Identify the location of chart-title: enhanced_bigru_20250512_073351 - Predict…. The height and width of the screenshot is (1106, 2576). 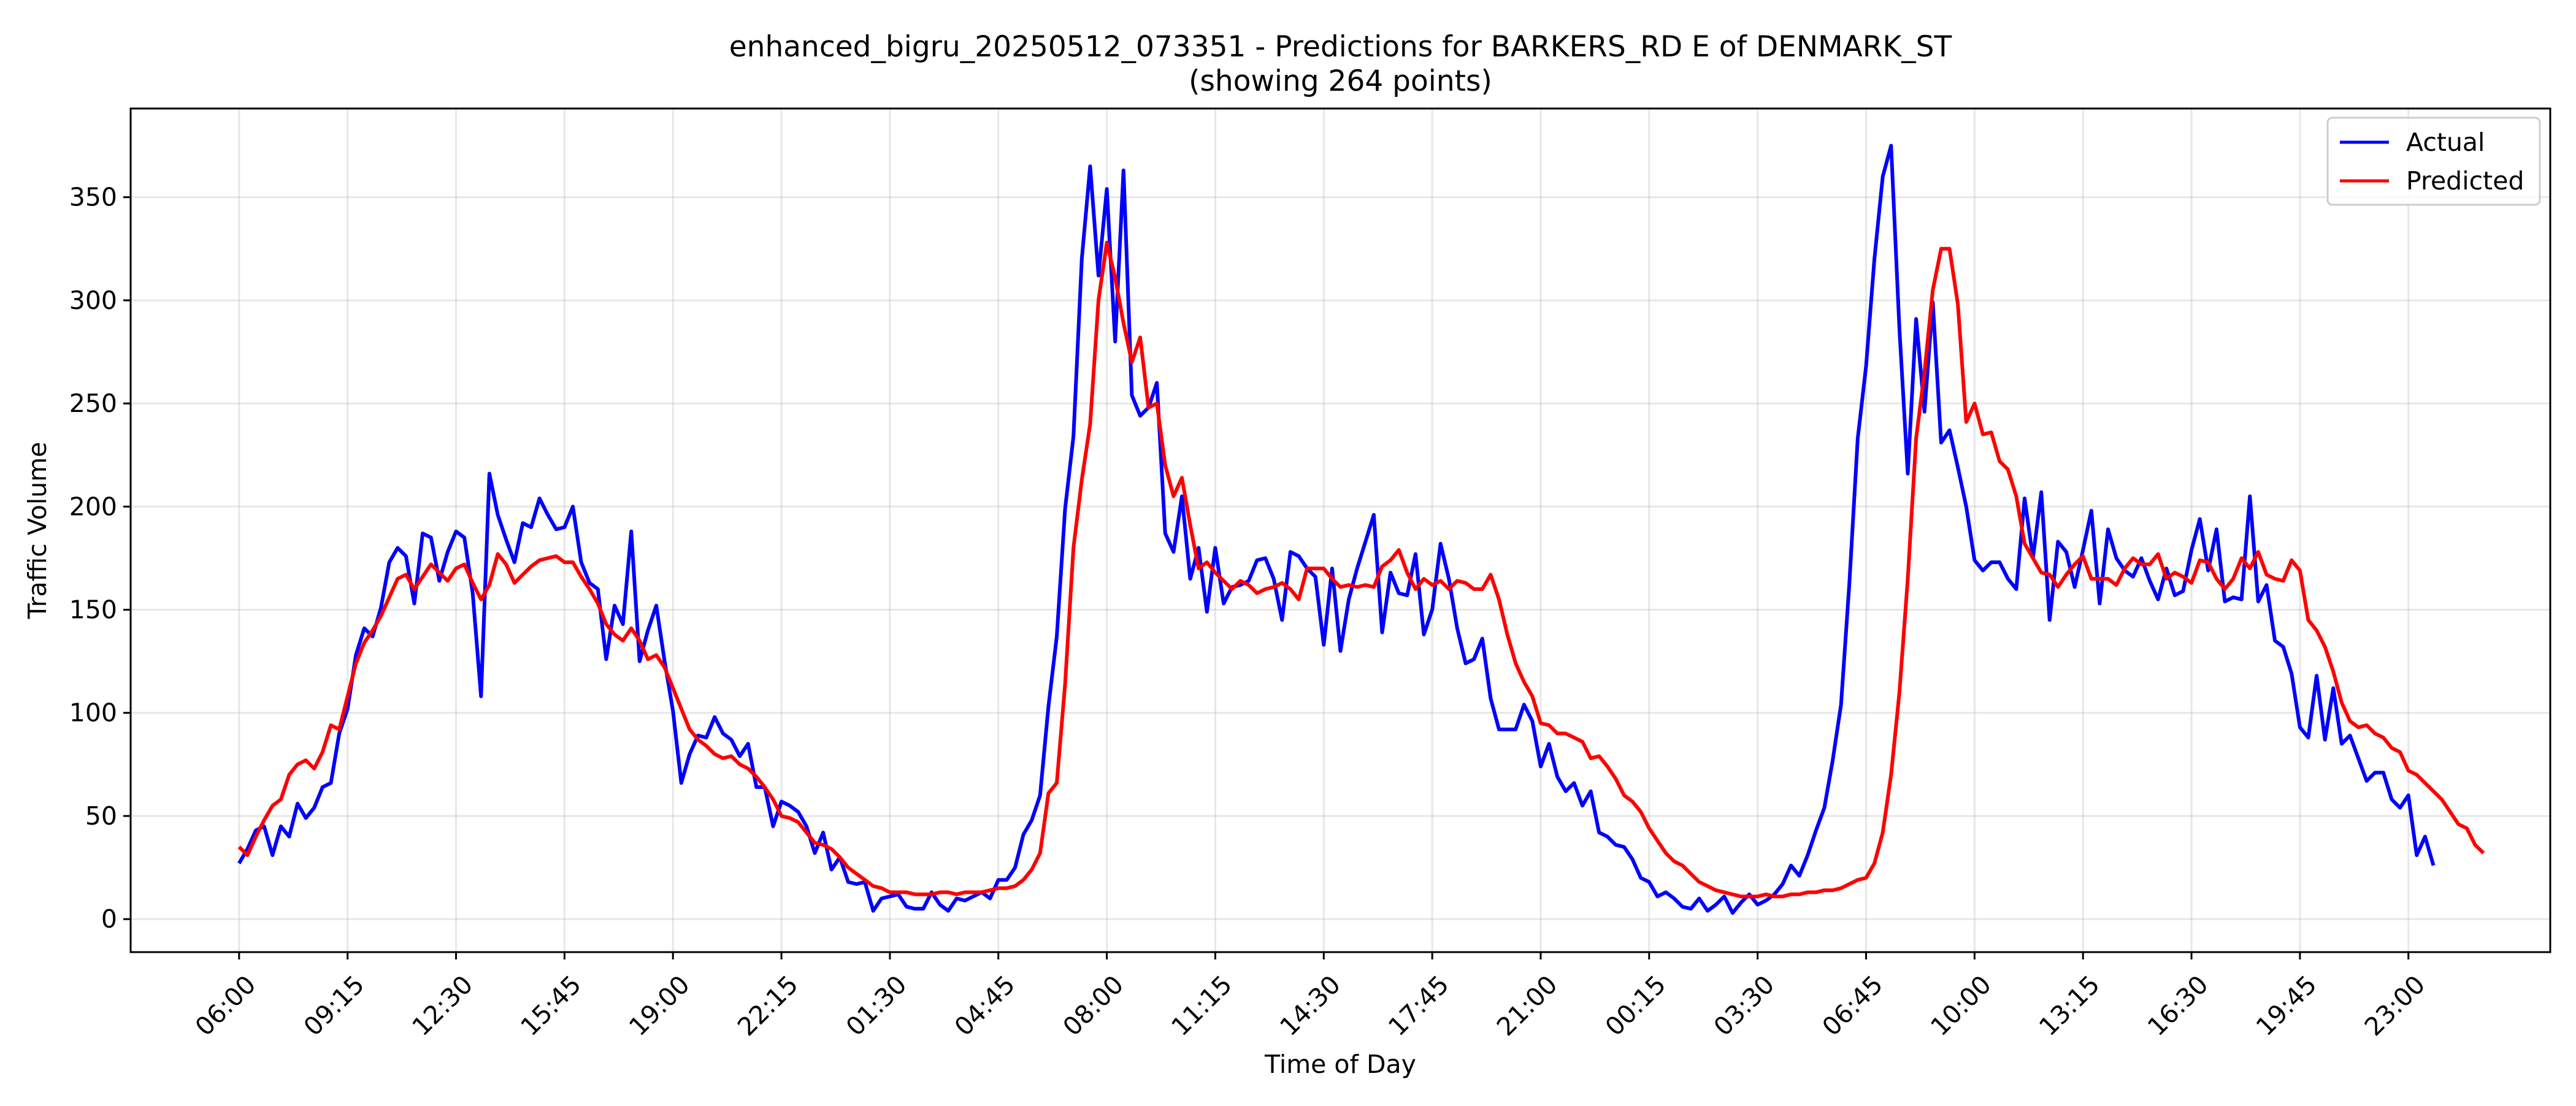
(1340, 47).